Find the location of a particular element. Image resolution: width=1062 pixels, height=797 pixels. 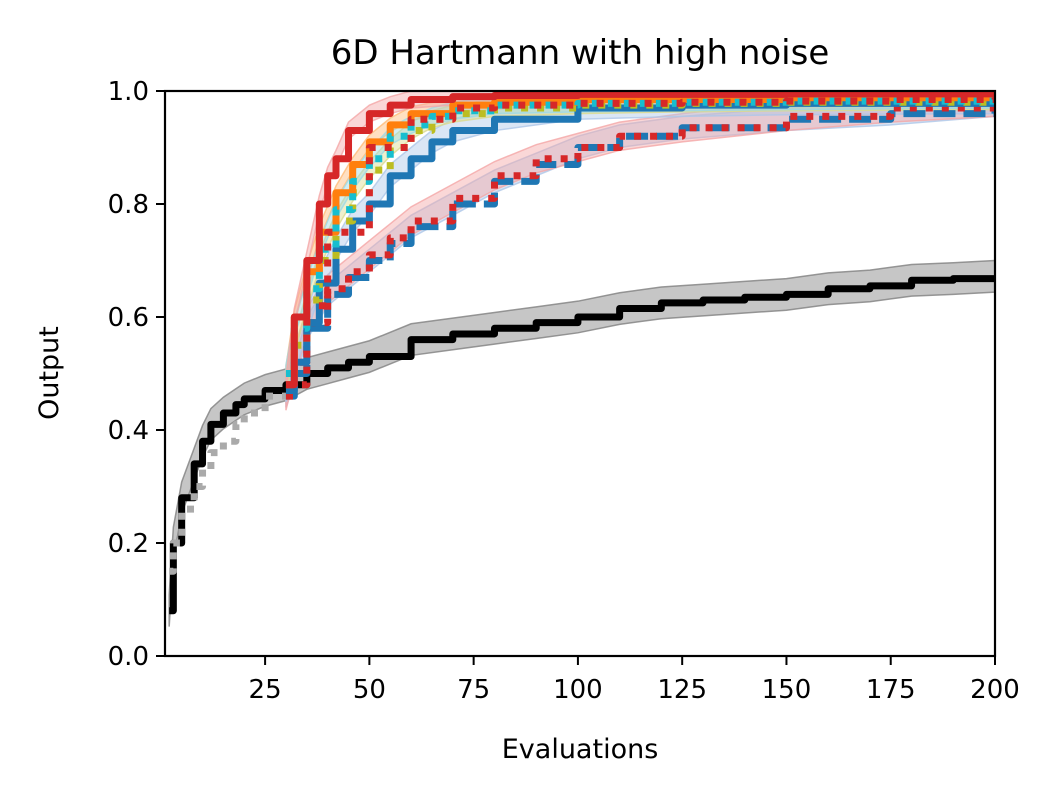

x-tick-label: 175 is located at coordinates (891, 690).